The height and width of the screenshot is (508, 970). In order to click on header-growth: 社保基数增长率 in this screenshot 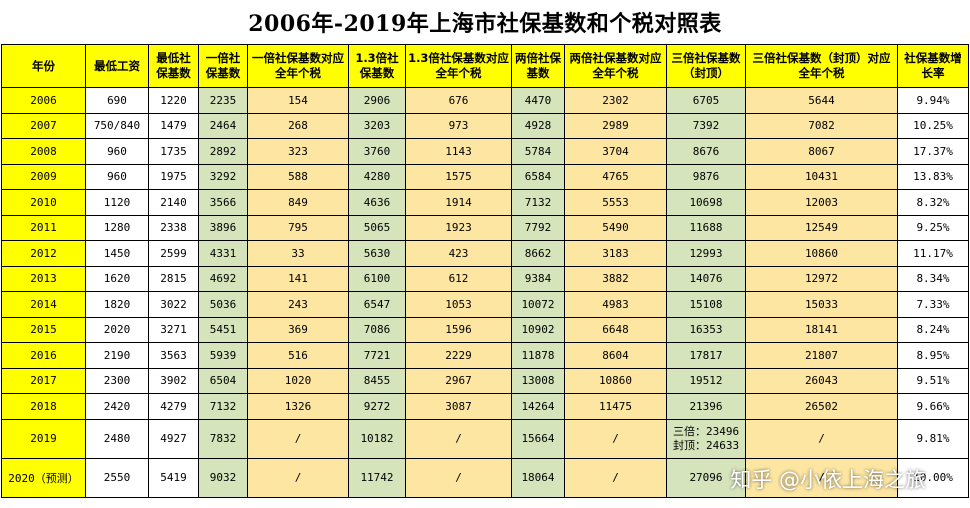, I will do `click(933, 66)`.